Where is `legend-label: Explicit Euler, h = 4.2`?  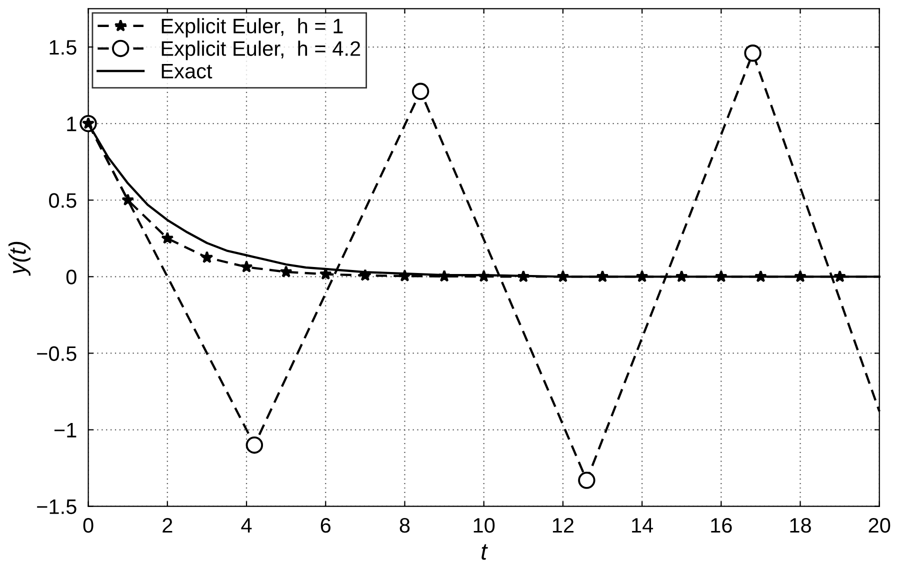
legend-label: Explicit Euler, h = 4.2 is located at coordinates (261, 50).